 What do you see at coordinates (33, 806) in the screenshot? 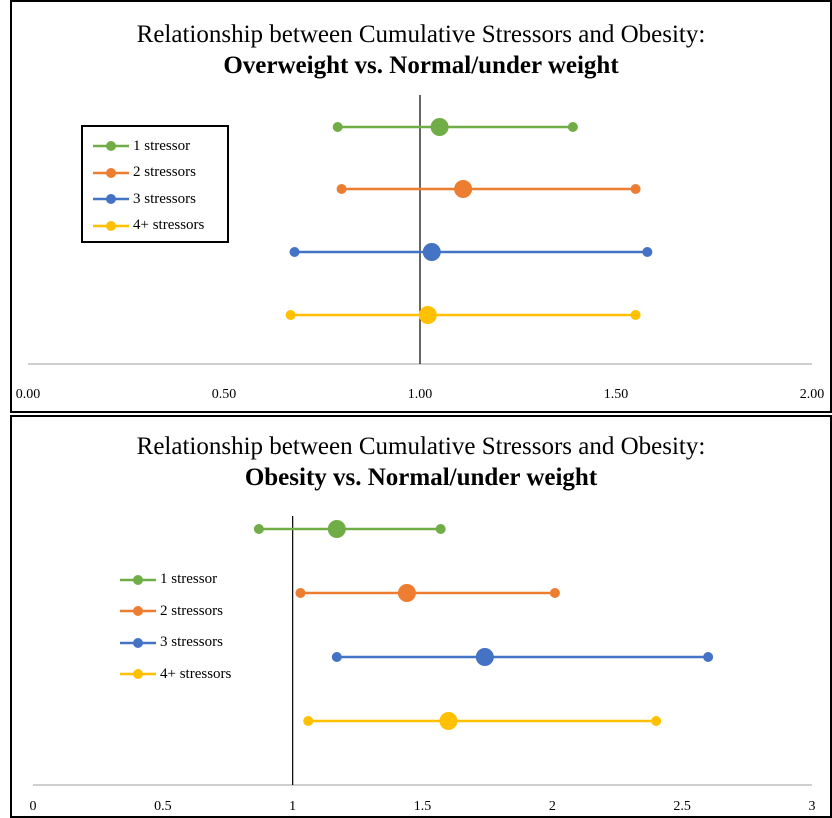
I see `x-tick-label: 0` at bounding box center [33, 806].